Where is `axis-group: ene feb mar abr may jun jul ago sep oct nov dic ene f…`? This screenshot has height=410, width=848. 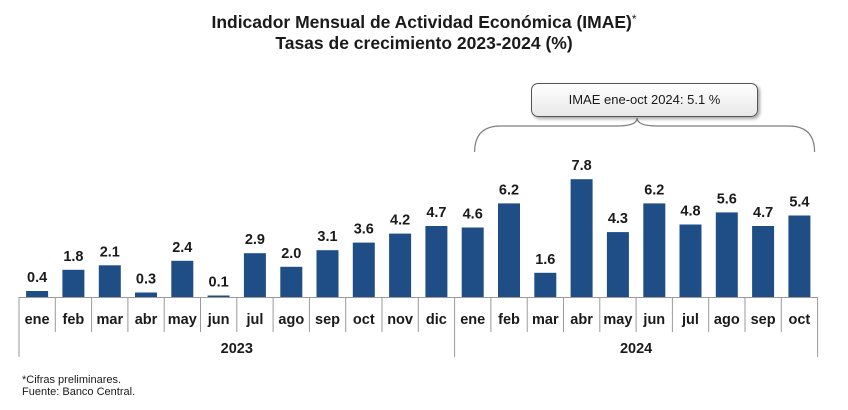 axis-group: ene feb mar abr may jun jul ago sep oct nov dic ene f… is located at coordinates (418, 327).